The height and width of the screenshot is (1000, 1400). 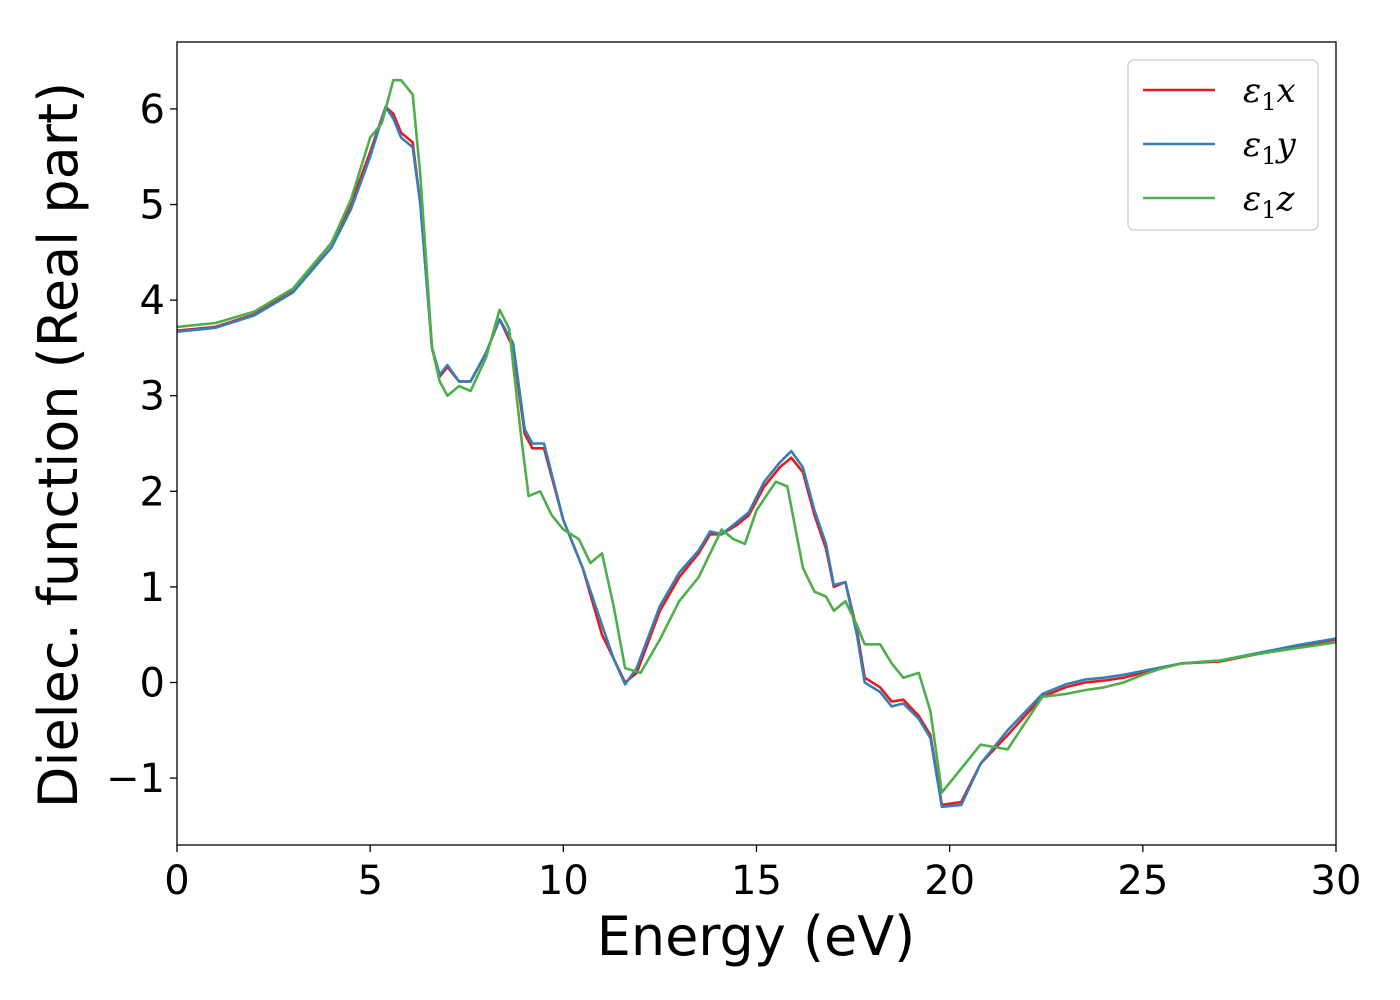 What do you see at coordinates (152, 492) in the screenshot?
I see `y-tick-label: 2` at bounding box center [152, 492].